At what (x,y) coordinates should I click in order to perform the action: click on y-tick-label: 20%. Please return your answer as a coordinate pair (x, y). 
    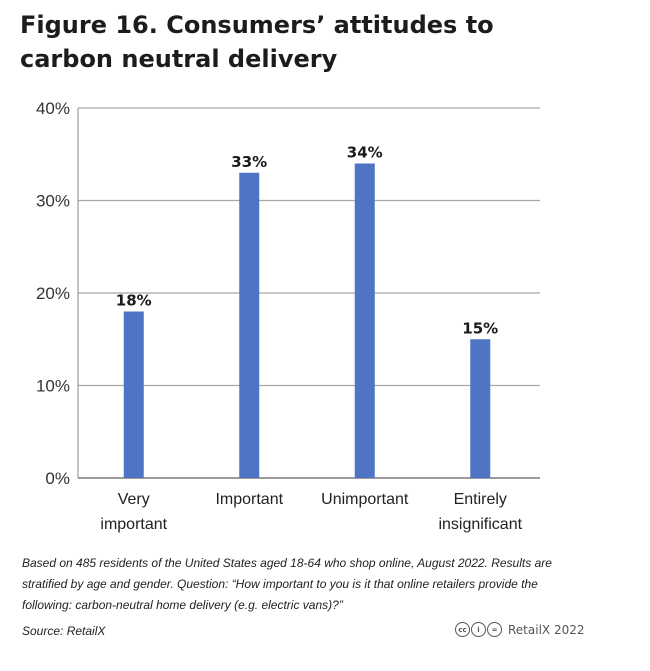
    Looking at the image, I should click on (53, 293).